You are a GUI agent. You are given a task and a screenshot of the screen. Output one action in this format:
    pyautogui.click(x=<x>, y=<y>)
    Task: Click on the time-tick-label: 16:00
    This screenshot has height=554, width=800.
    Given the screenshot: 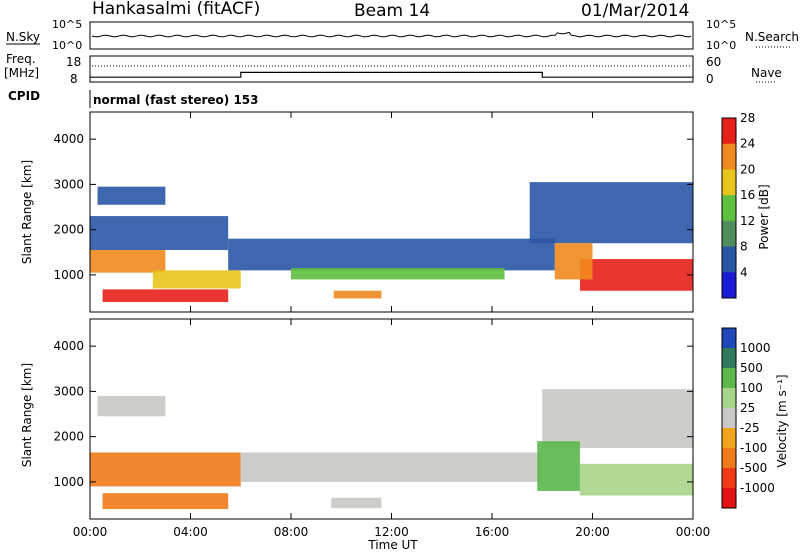 What is the action you would take?
    pyautogui.click(x=492, y=532)
    